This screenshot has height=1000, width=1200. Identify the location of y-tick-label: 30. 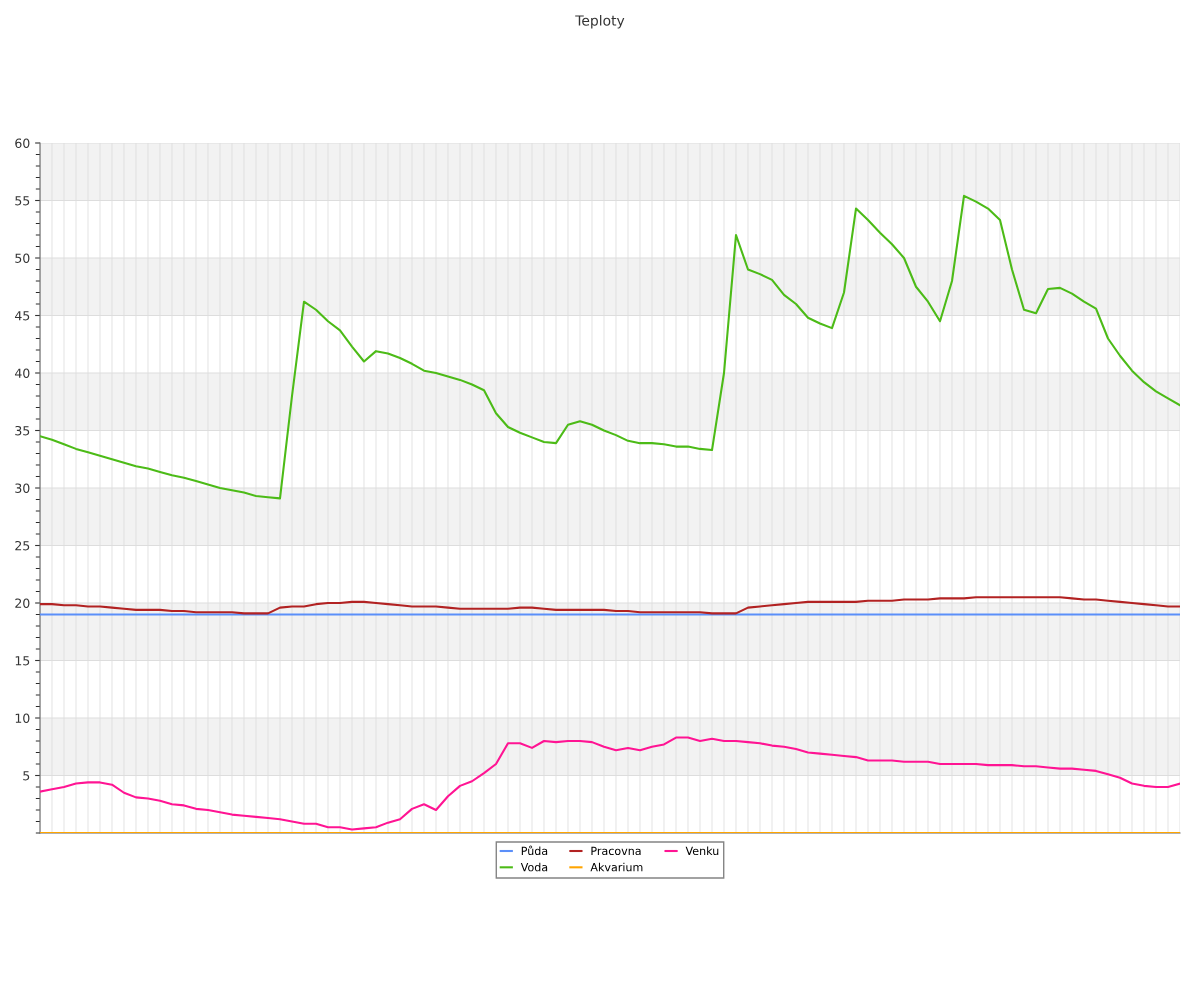
(22, 488).